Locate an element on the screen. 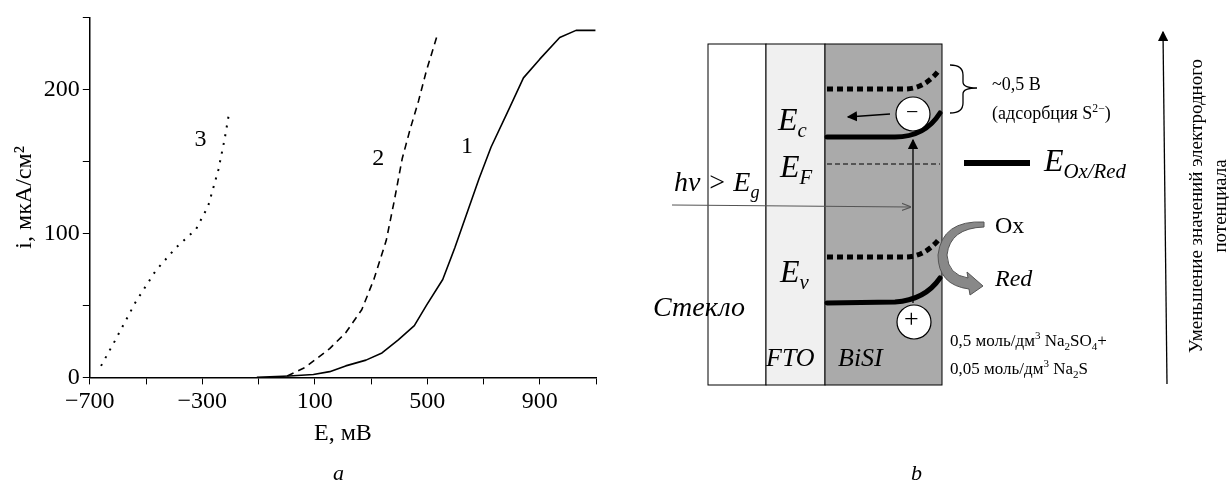 The width and height of the screenshot is (1229, 488). text: E$_{Ox/Red}$ is located at coordinates (1085, 162).